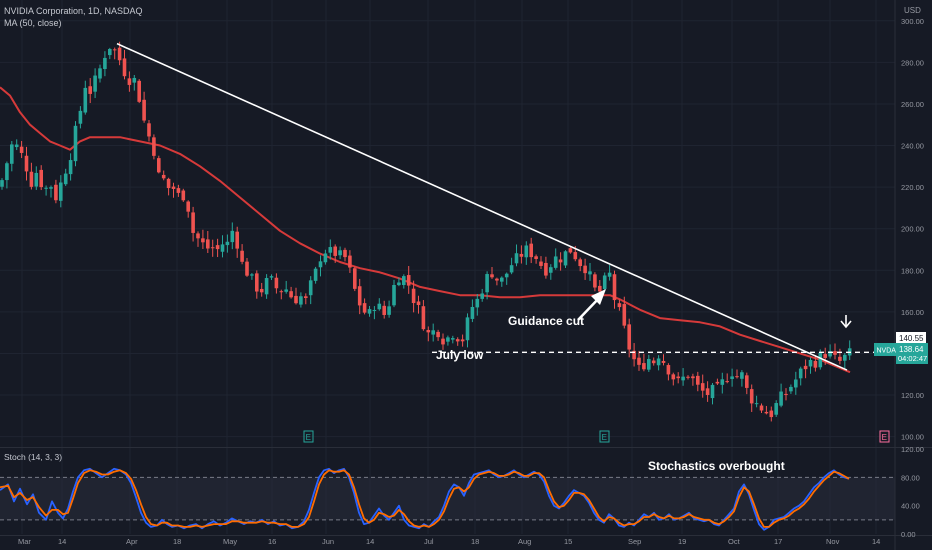 Image resolution: width=932 pixels, height=550 pixels. What do you see at coordinates (912, 358) in the screenshot?
I see `bar-countdown: 04:02:47` at bounding box center [912, 358].